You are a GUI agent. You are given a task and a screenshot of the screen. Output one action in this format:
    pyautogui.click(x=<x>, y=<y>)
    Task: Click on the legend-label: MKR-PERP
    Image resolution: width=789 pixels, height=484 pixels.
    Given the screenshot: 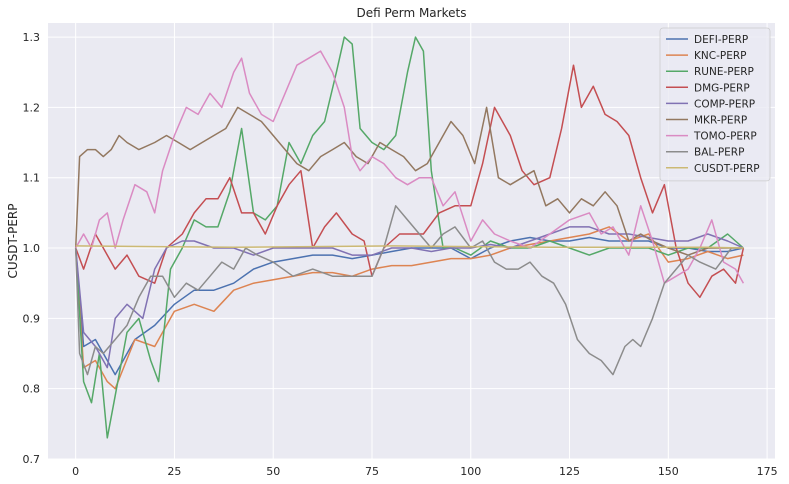 What is the action you would take?
    pyautogui.click(x=720, y=121)
    